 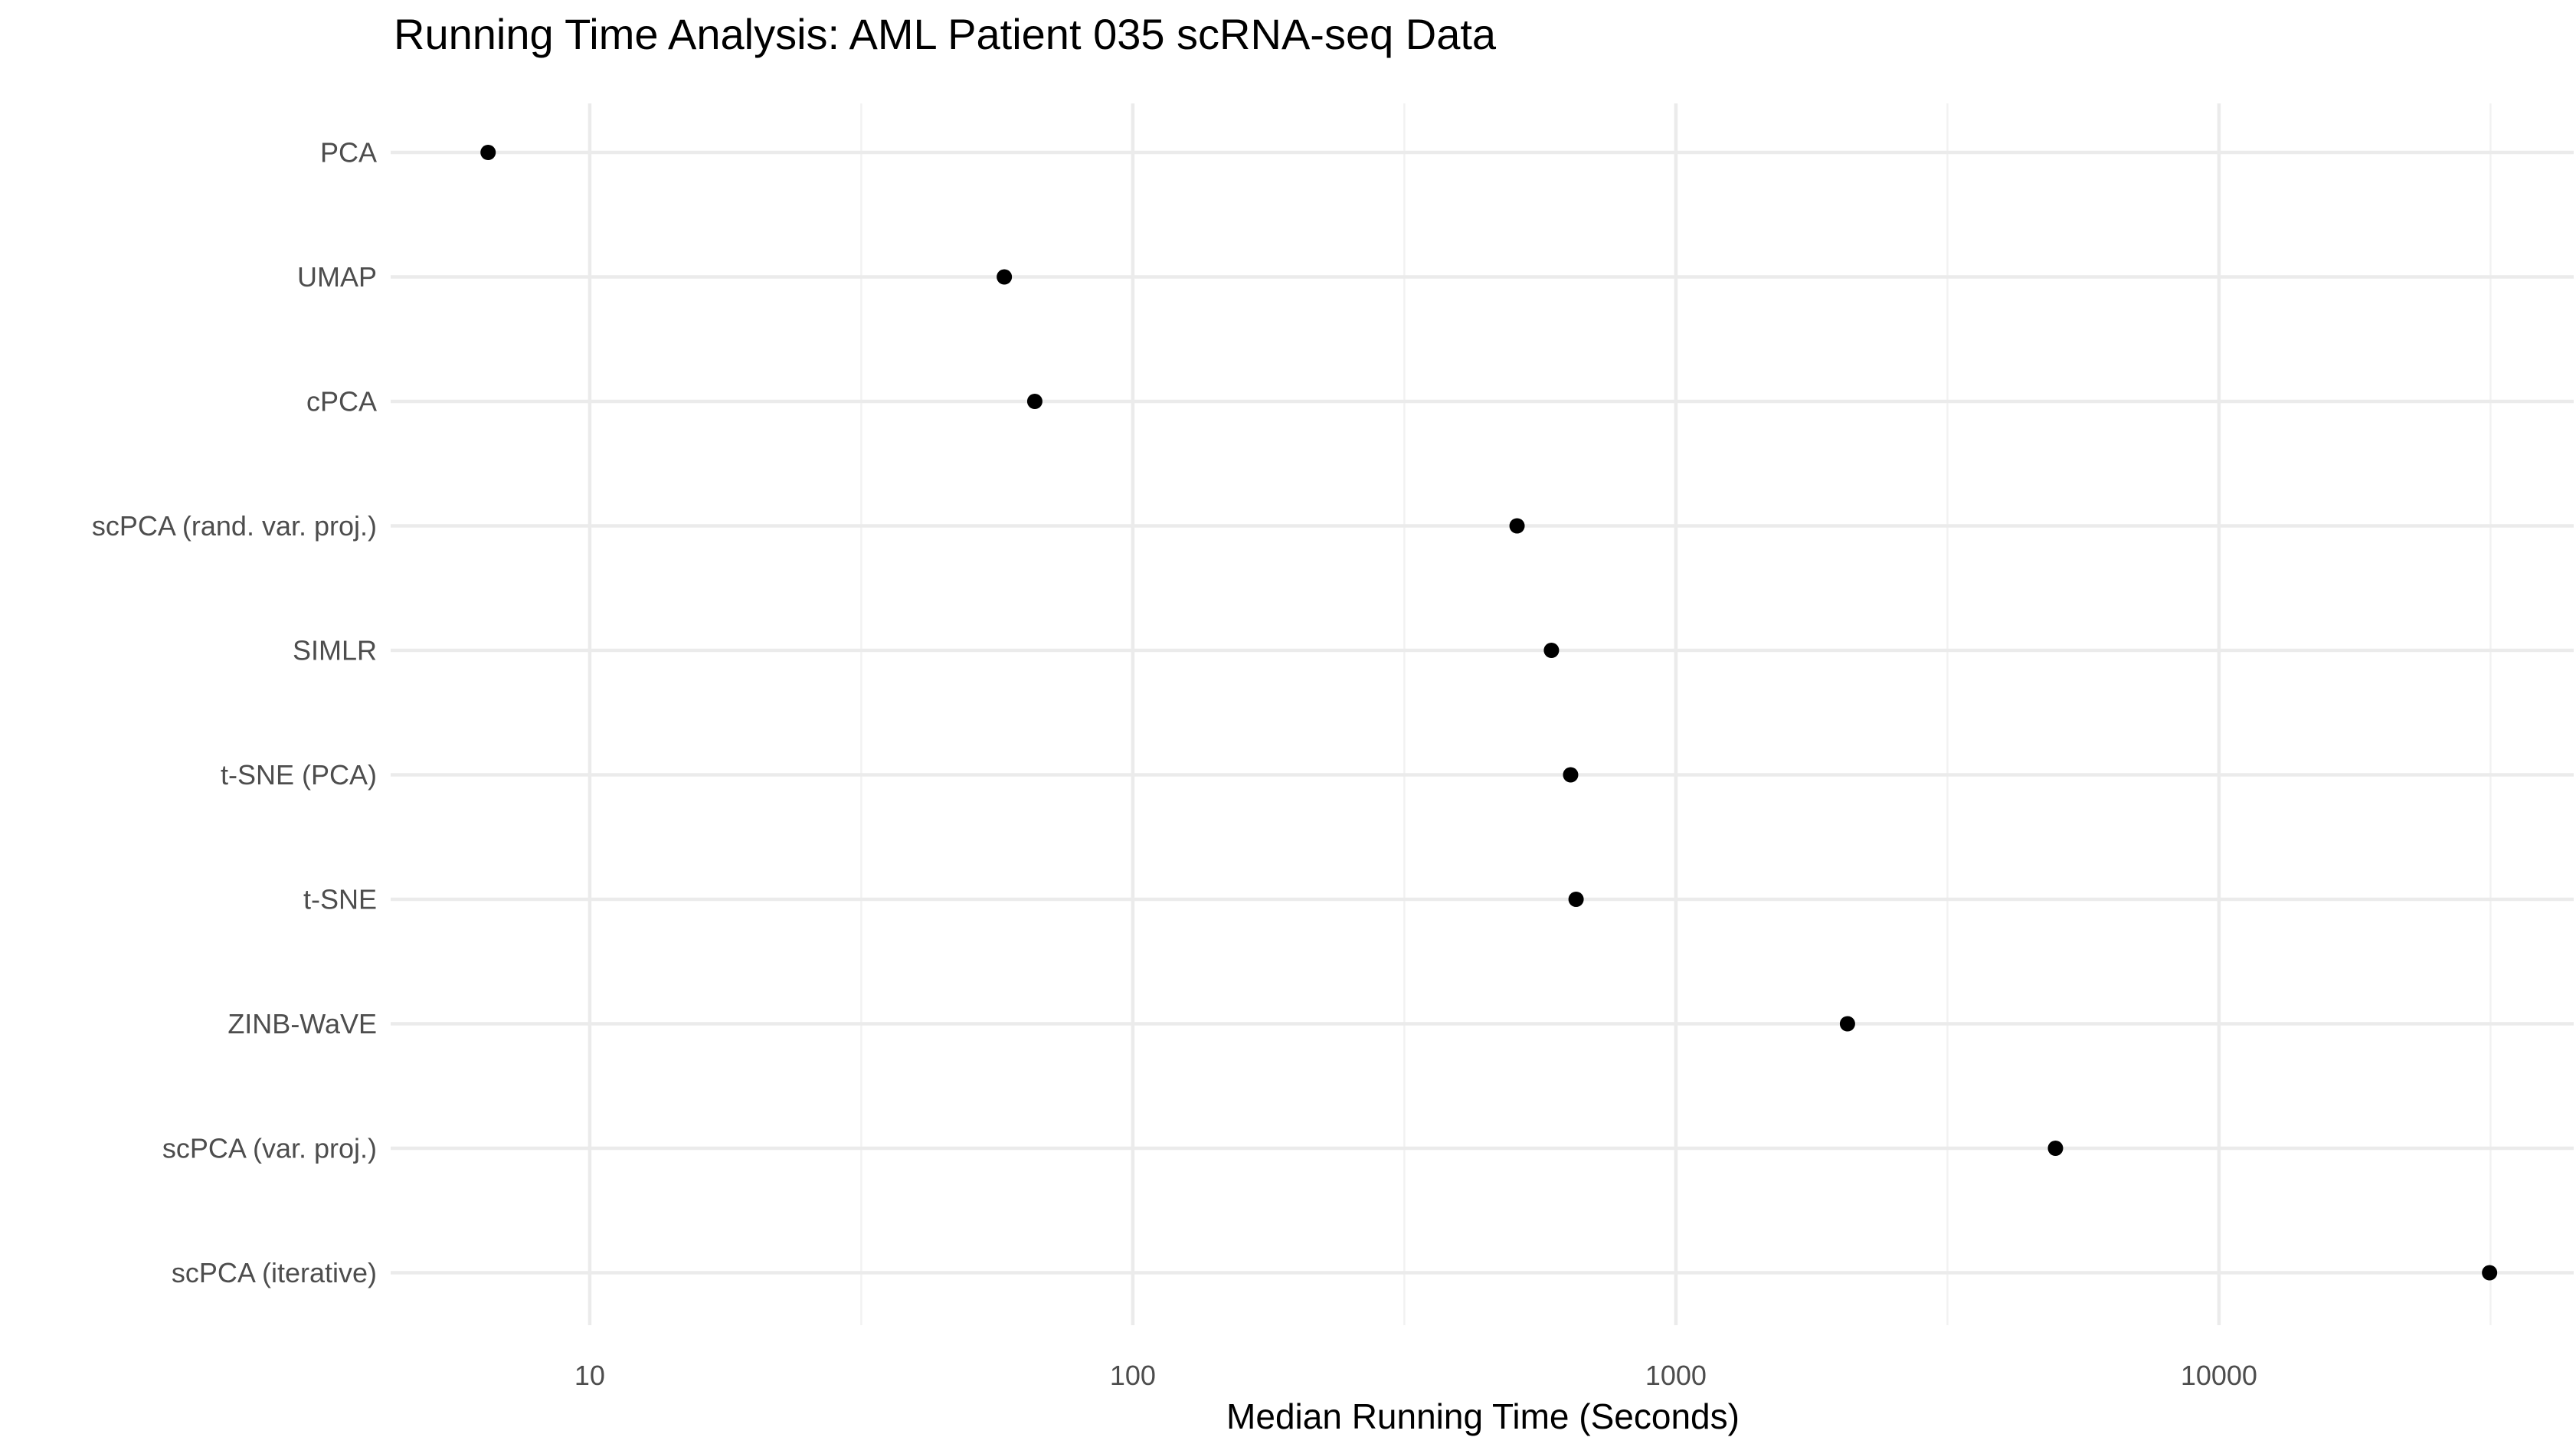 What do you see at coordinates (274, 1272) in the screenshot?
I see `y-tick-label: scPCA (iterative)` at bounding box center [274, 1272].